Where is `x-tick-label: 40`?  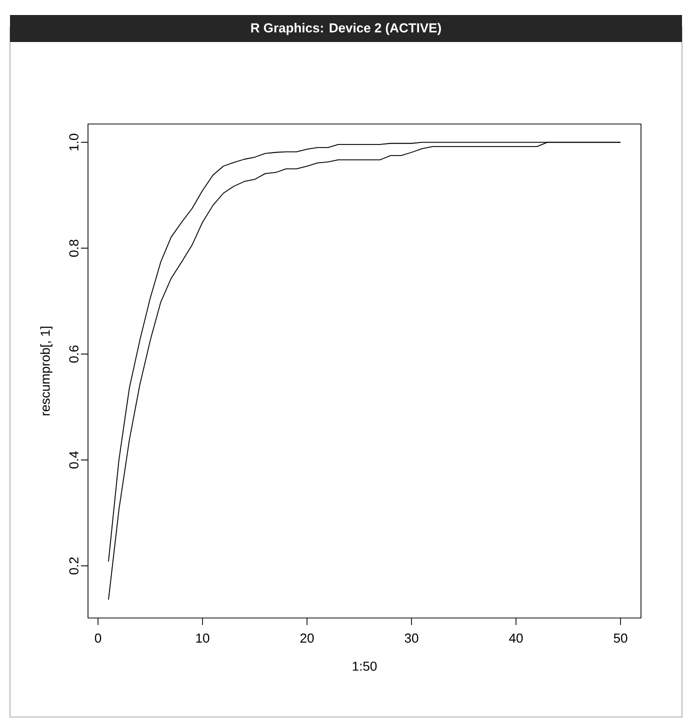
x-tick-label: 40 is located at coordinates (516, 638).